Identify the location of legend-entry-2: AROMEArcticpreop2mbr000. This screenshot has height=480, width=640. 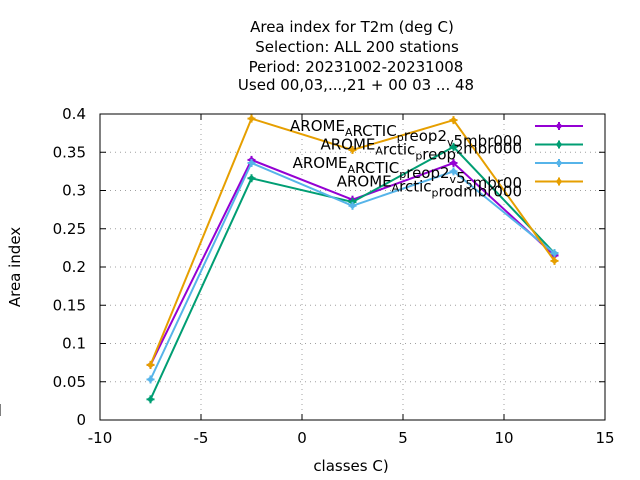
(451, 150).